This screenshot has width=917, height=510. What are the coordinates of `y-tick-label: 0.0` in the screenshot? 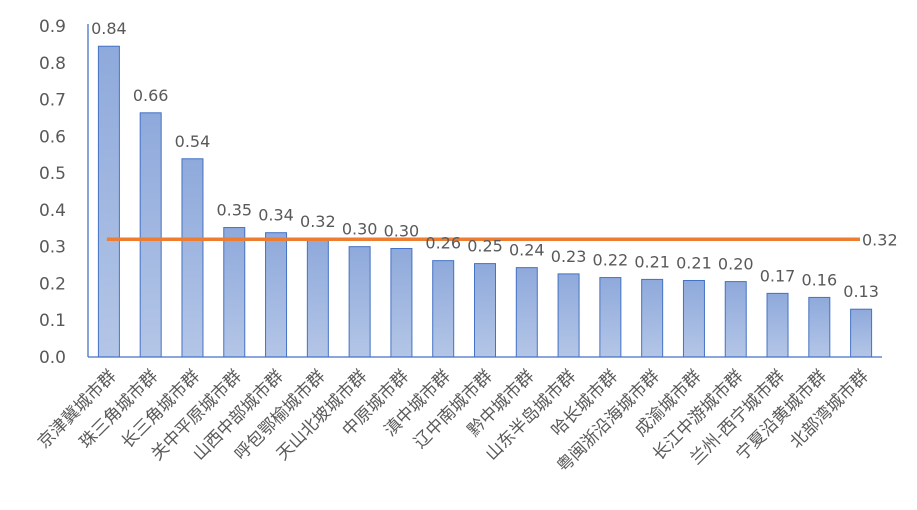 It's located at (52, 358).